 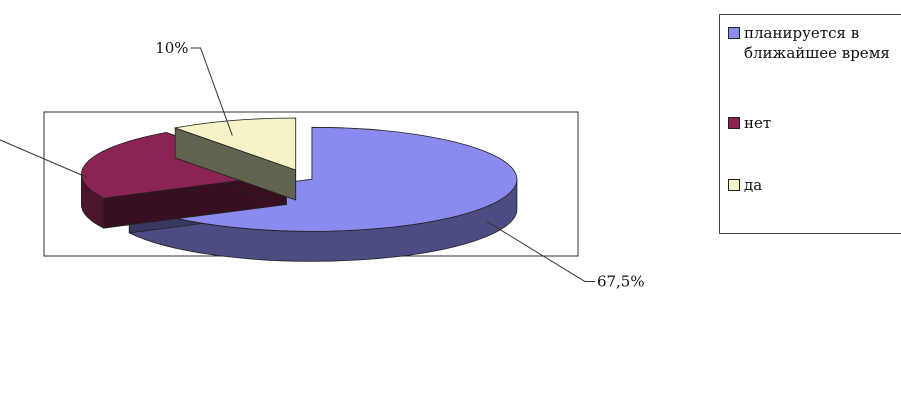 What do you see at coordinates (817, 43) in the screenshot?
I see `legend-label-planned: планируется в ближайшее время` at bounding box center [817, 43].